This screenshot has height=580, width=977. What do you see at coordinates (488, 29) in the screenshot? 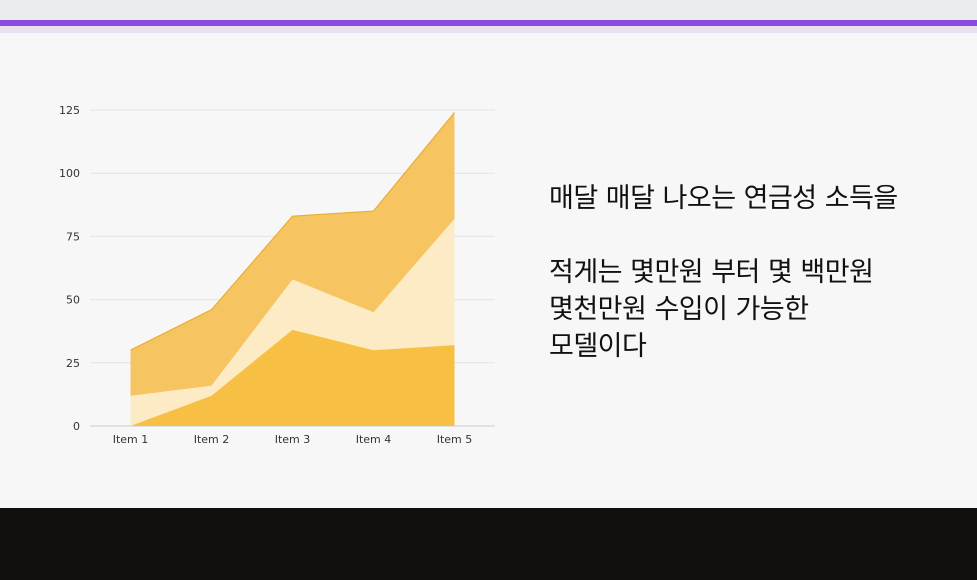
I see `accent-bar-shadow` at bounding box center [488, 29].